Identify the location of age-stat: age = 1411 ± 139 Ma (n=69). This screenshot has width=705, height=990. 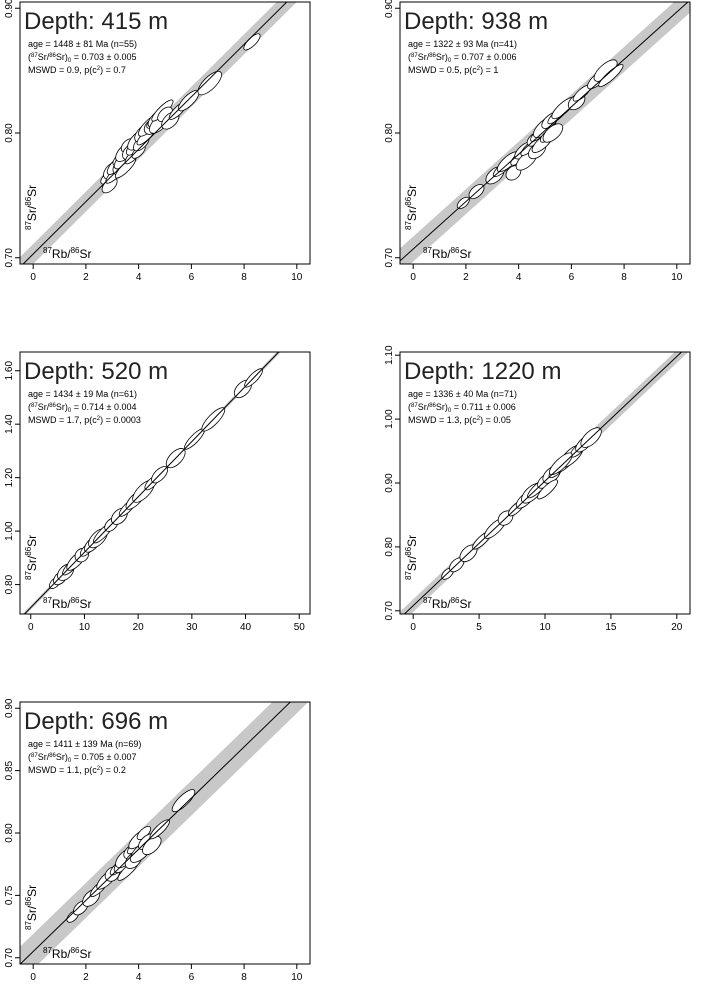
(84, 744).